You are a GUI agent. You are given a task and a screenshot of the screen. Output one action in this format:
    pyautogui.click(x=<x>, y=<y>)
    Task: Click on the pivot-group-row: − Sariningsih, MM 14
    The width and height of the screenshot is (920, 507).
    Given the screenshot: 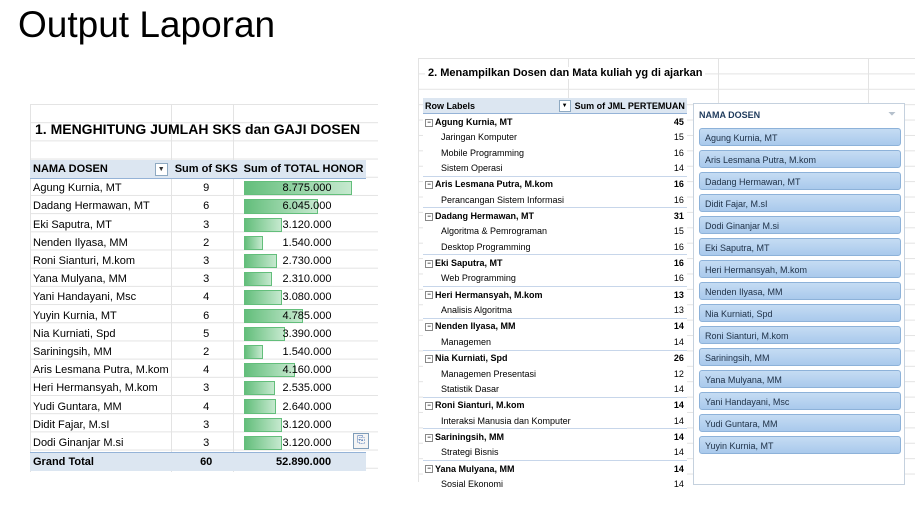 What is the action you would take?
    pyautogui.click(x=555, y=436)
    